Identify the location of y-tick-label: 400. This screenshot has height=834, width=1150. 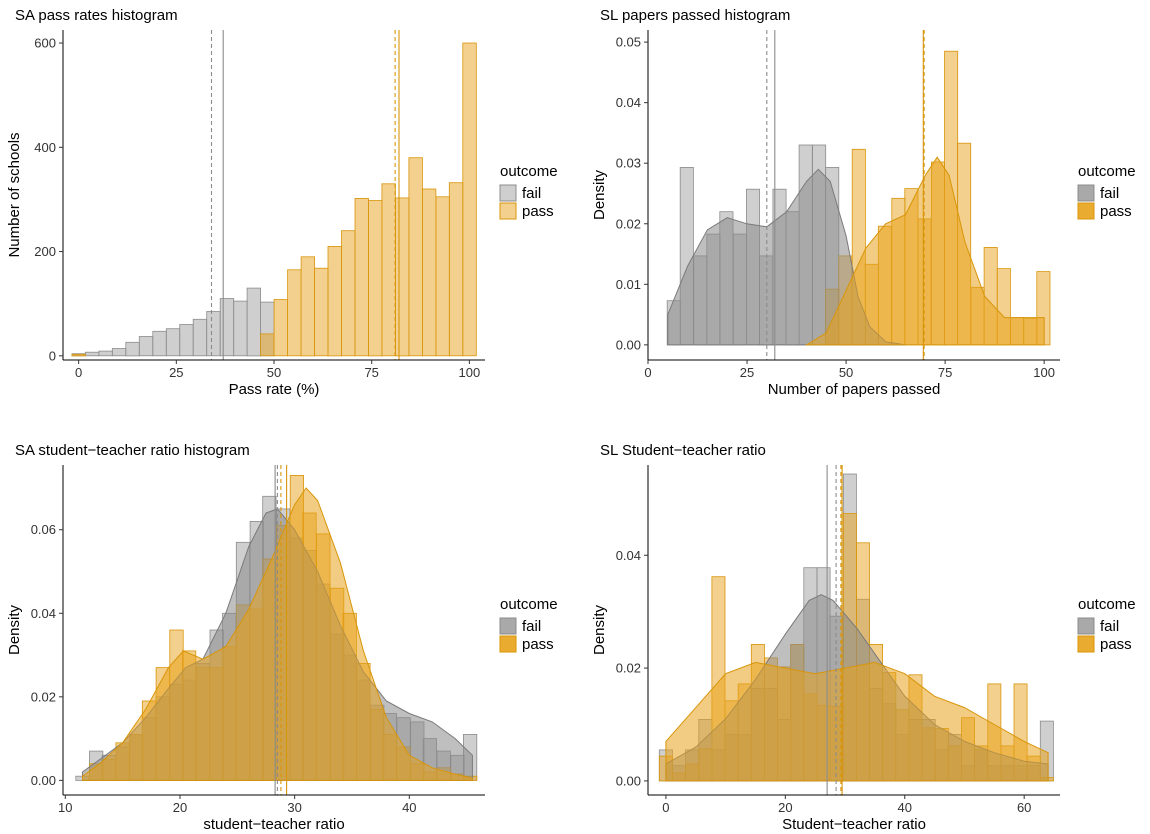
(45, 147).